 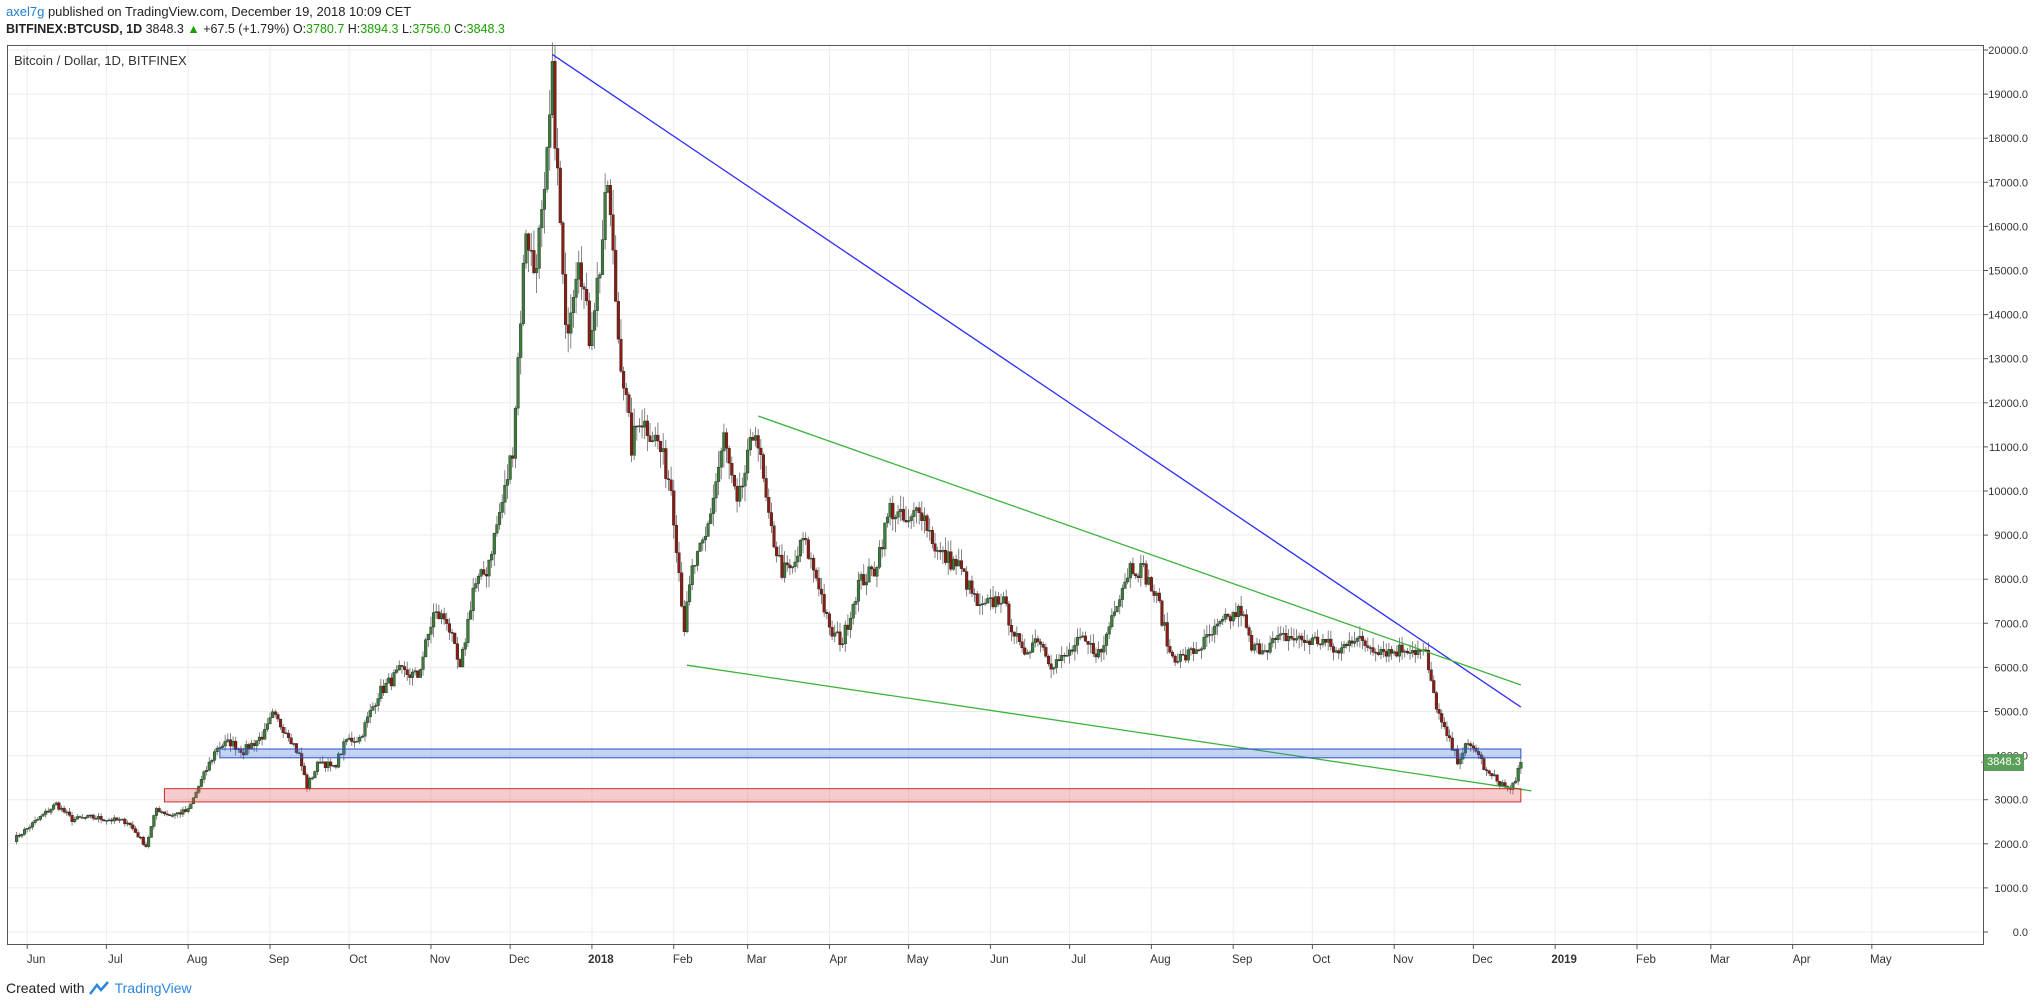 I want to click on y-tick-label: 5000.0, so click(x=2011, y=713).